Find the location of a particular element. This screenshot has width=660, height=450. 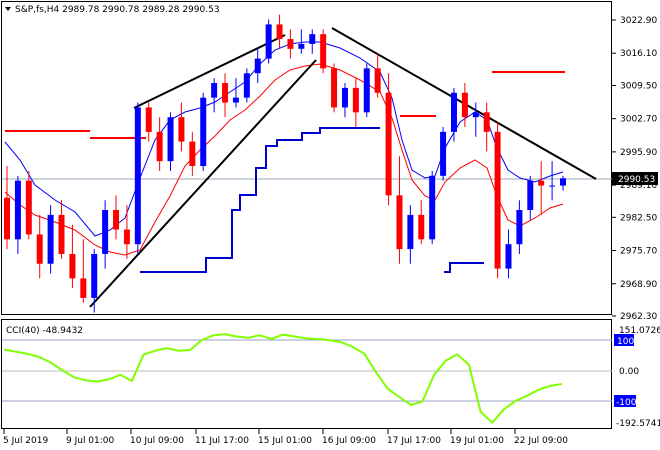

time-label: 19 Jul 01:00 is located at coordinates (477, 441).